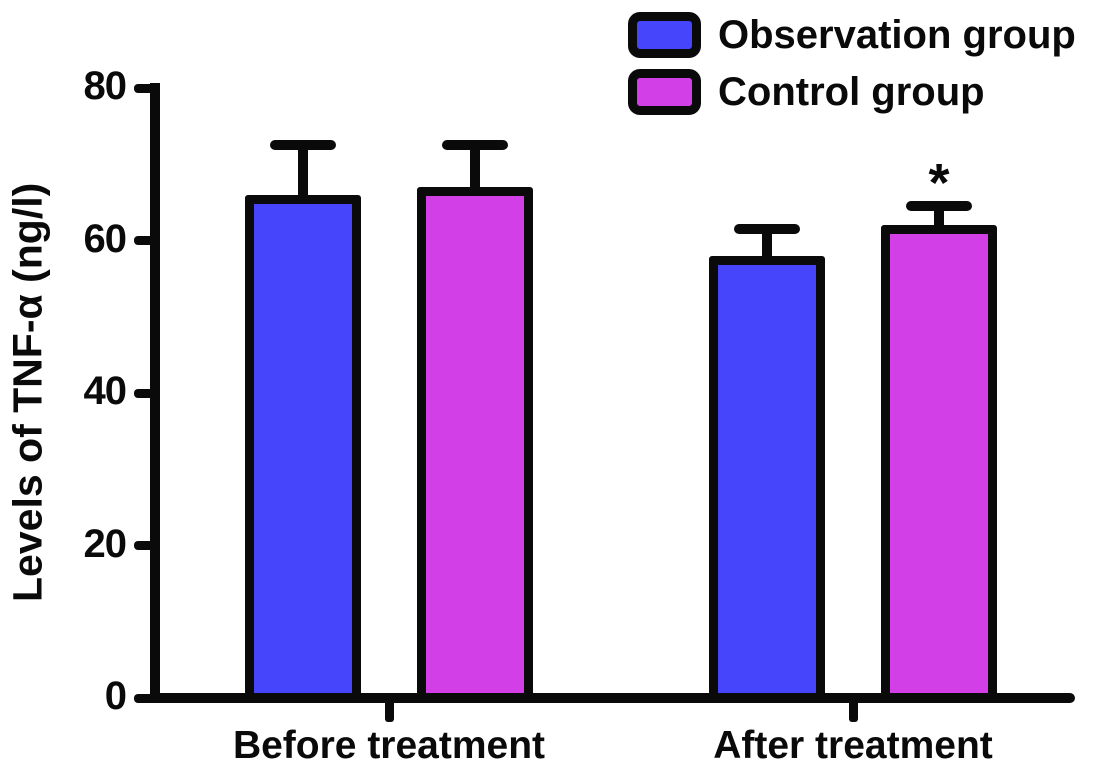  Describe the element at coordinates (105, 543) in the screenshot. I see `y-tick-label-20: 20` at that location.